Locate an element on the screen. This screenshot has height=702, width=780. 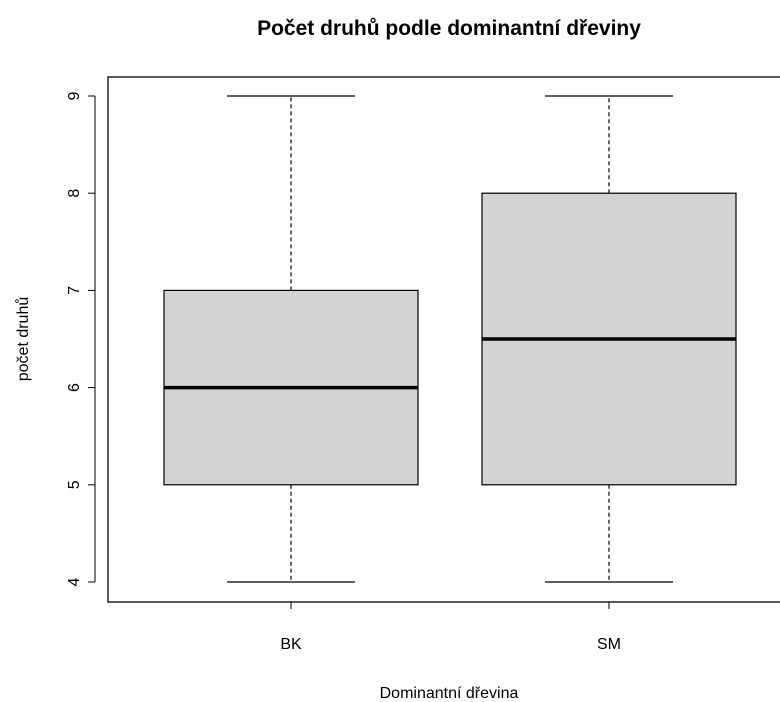
y-tick-label: 8 is located at coordinates (74, 193).